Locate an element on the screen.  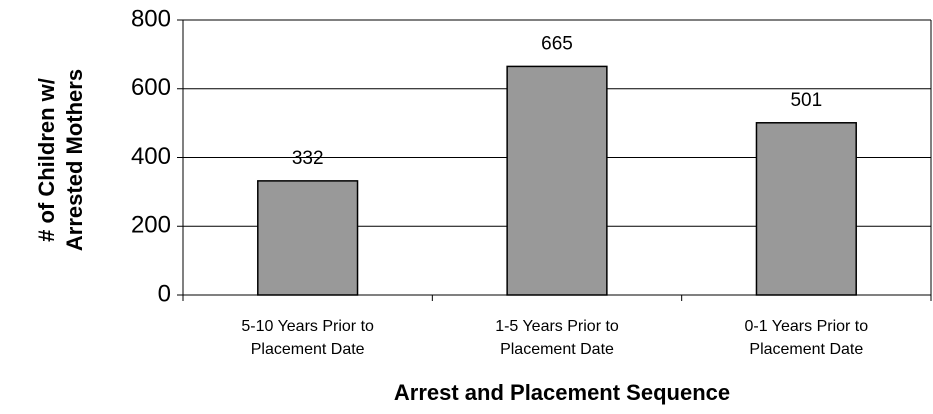
value-label: 501 is located at coordinates (806, 100).